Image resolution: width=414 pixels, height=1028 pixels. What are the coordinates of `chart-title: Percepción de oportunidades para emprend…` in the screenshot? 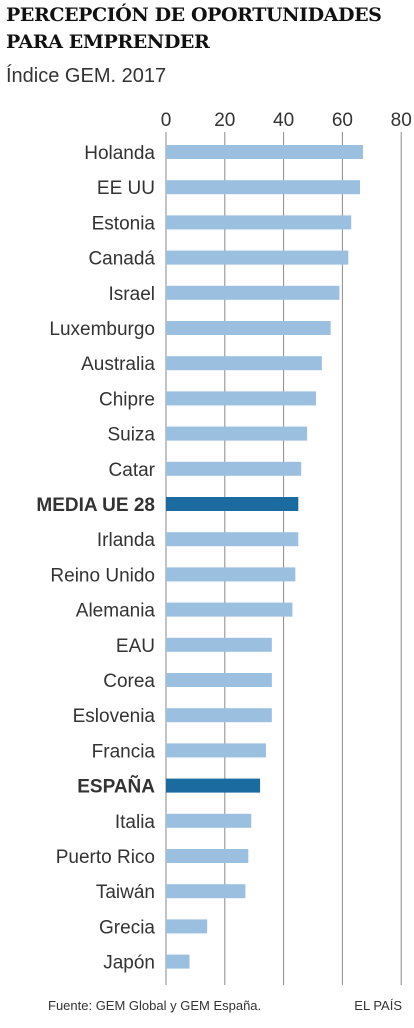 It's located at (194, 28).